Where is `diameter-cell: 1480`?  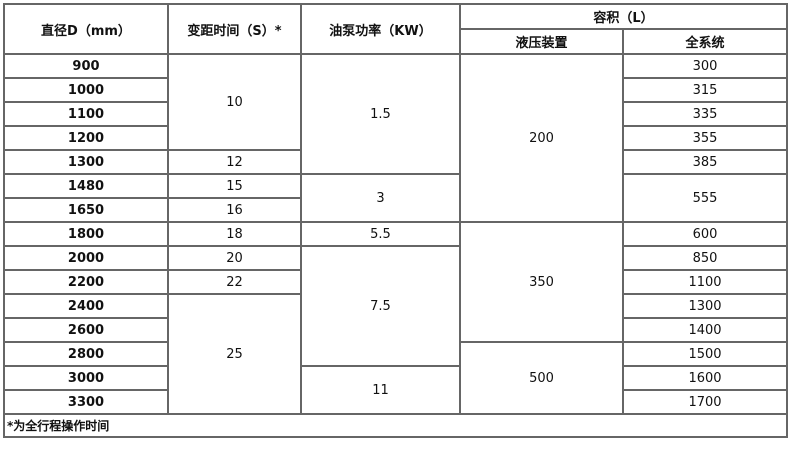 diameter-cell: 1480 is located at coordinates (86, 186).